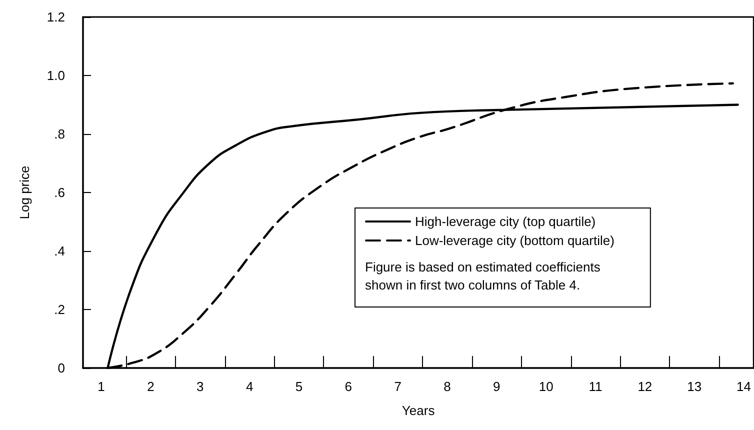 This screenshot has height=430, width=754. What do you see at coordinates (505, 221) in the screenshot?
I see `legend-label: High-leverage city (top quartile)` at bounding box center [505, 221].